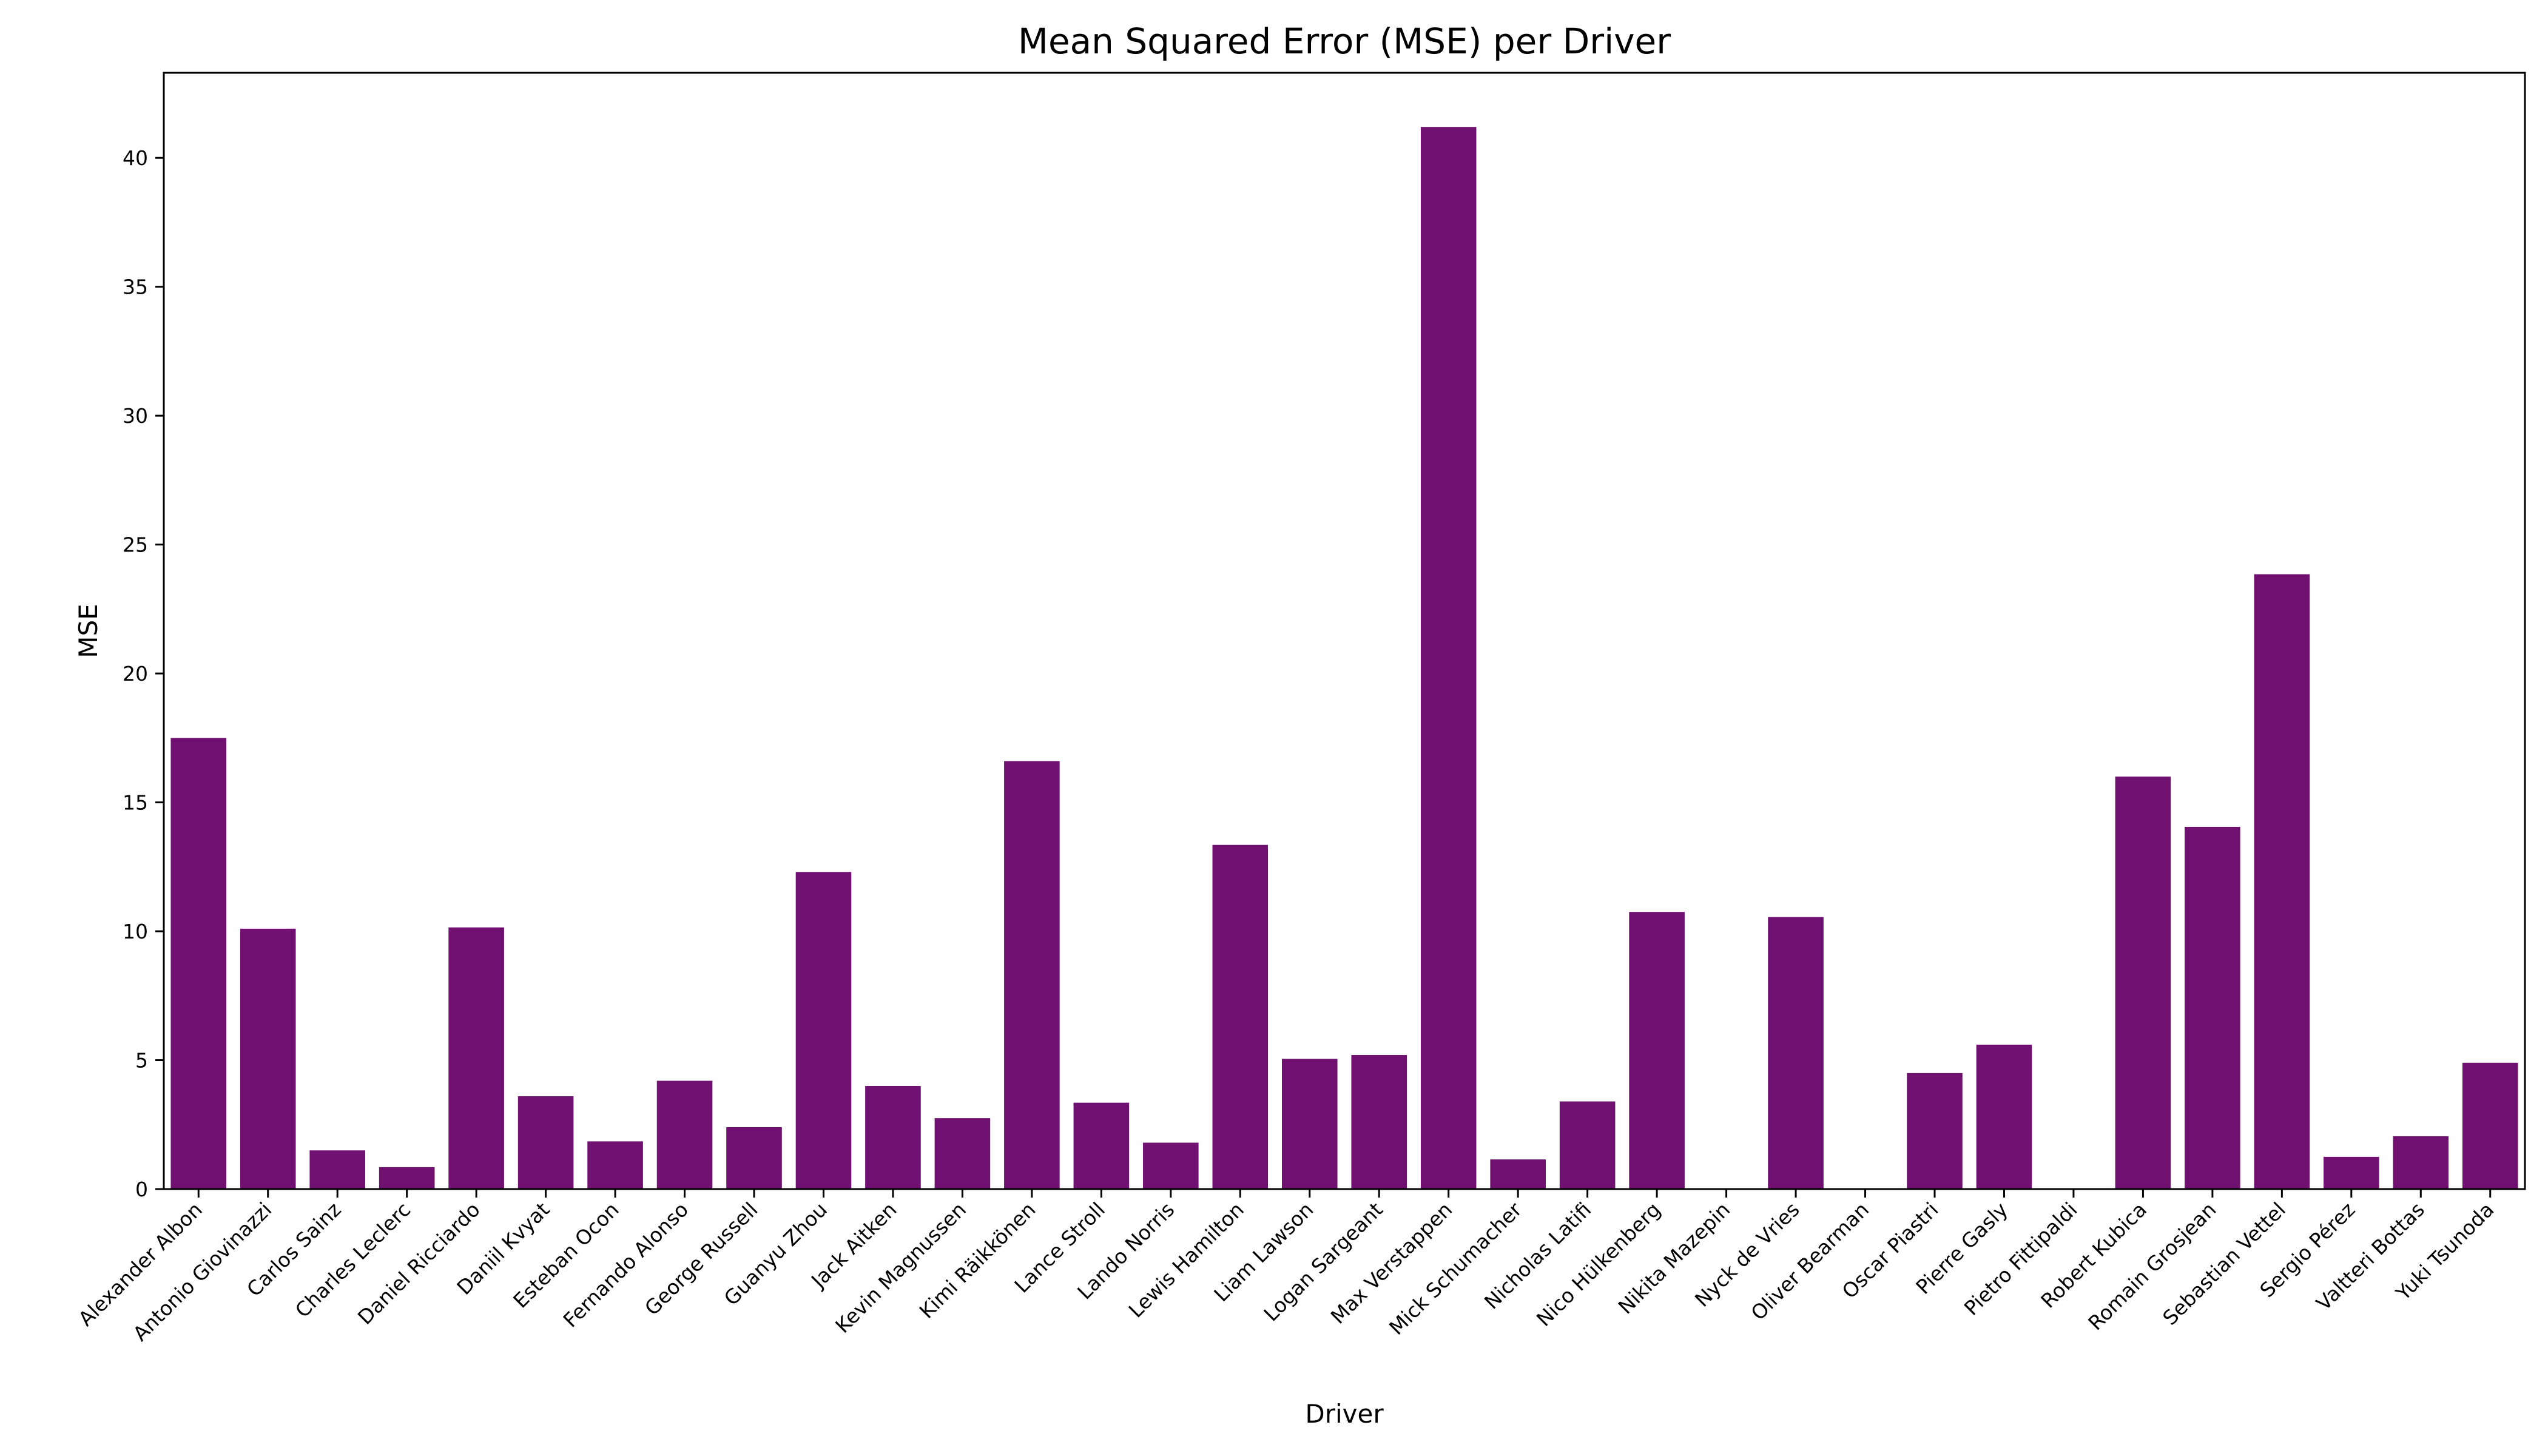 Image resolution: width=2548 pixels, height=1456 pixels. Describe the element at coordinates (2212, 1007) in the screenshot. I see `bar-romain-grosjean` at that location.